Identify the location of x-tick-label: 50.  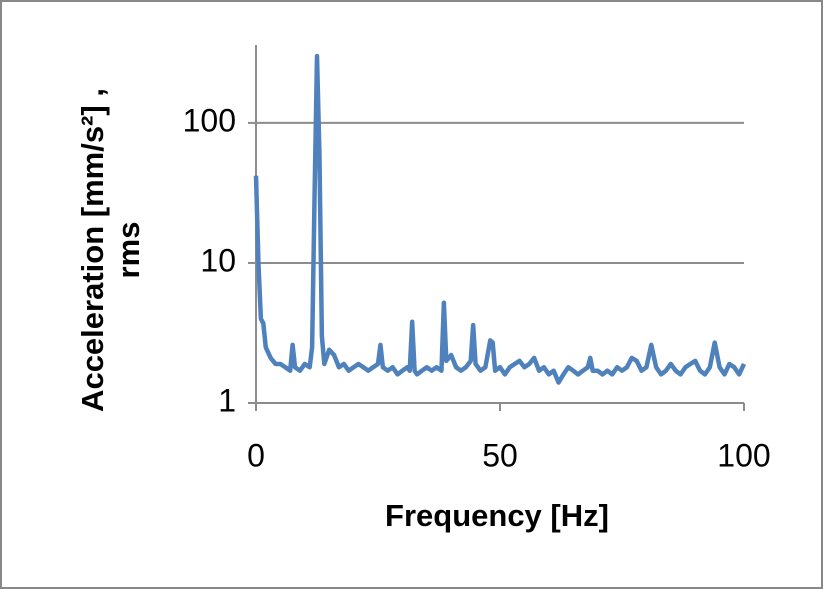
(500, 455).